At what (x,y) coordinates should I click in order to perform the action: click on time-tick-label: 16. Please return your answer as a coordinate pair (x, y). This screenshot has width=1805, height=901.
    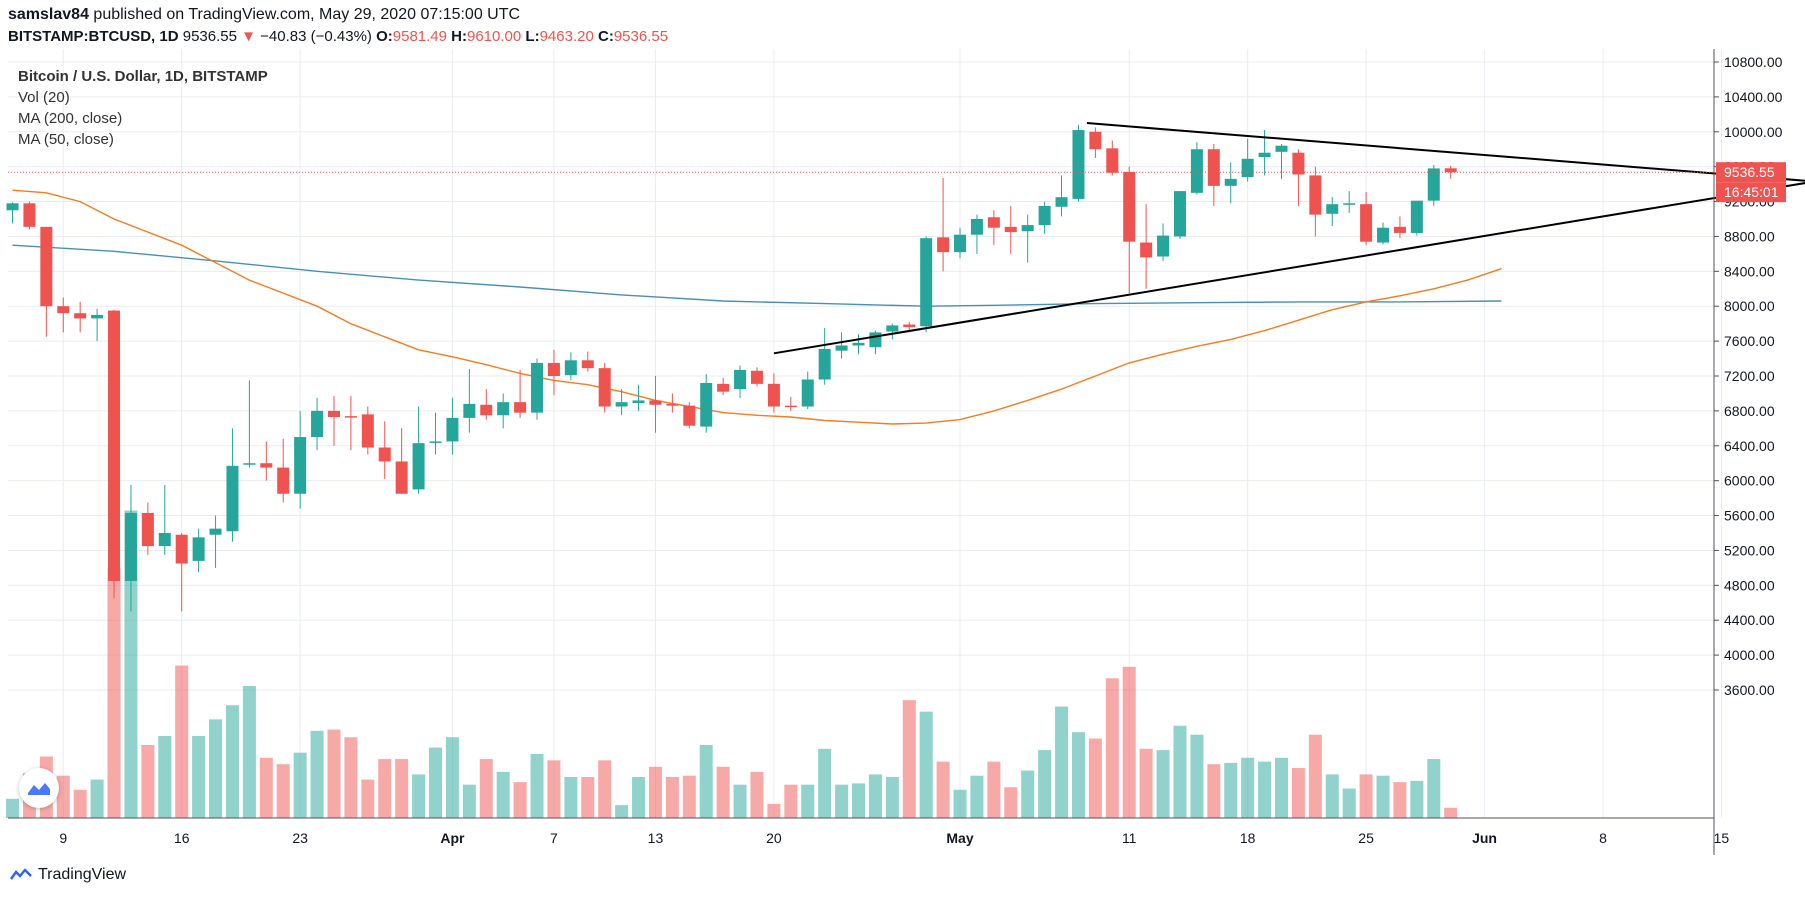
    Looking at the image, I should click on (182, 838).